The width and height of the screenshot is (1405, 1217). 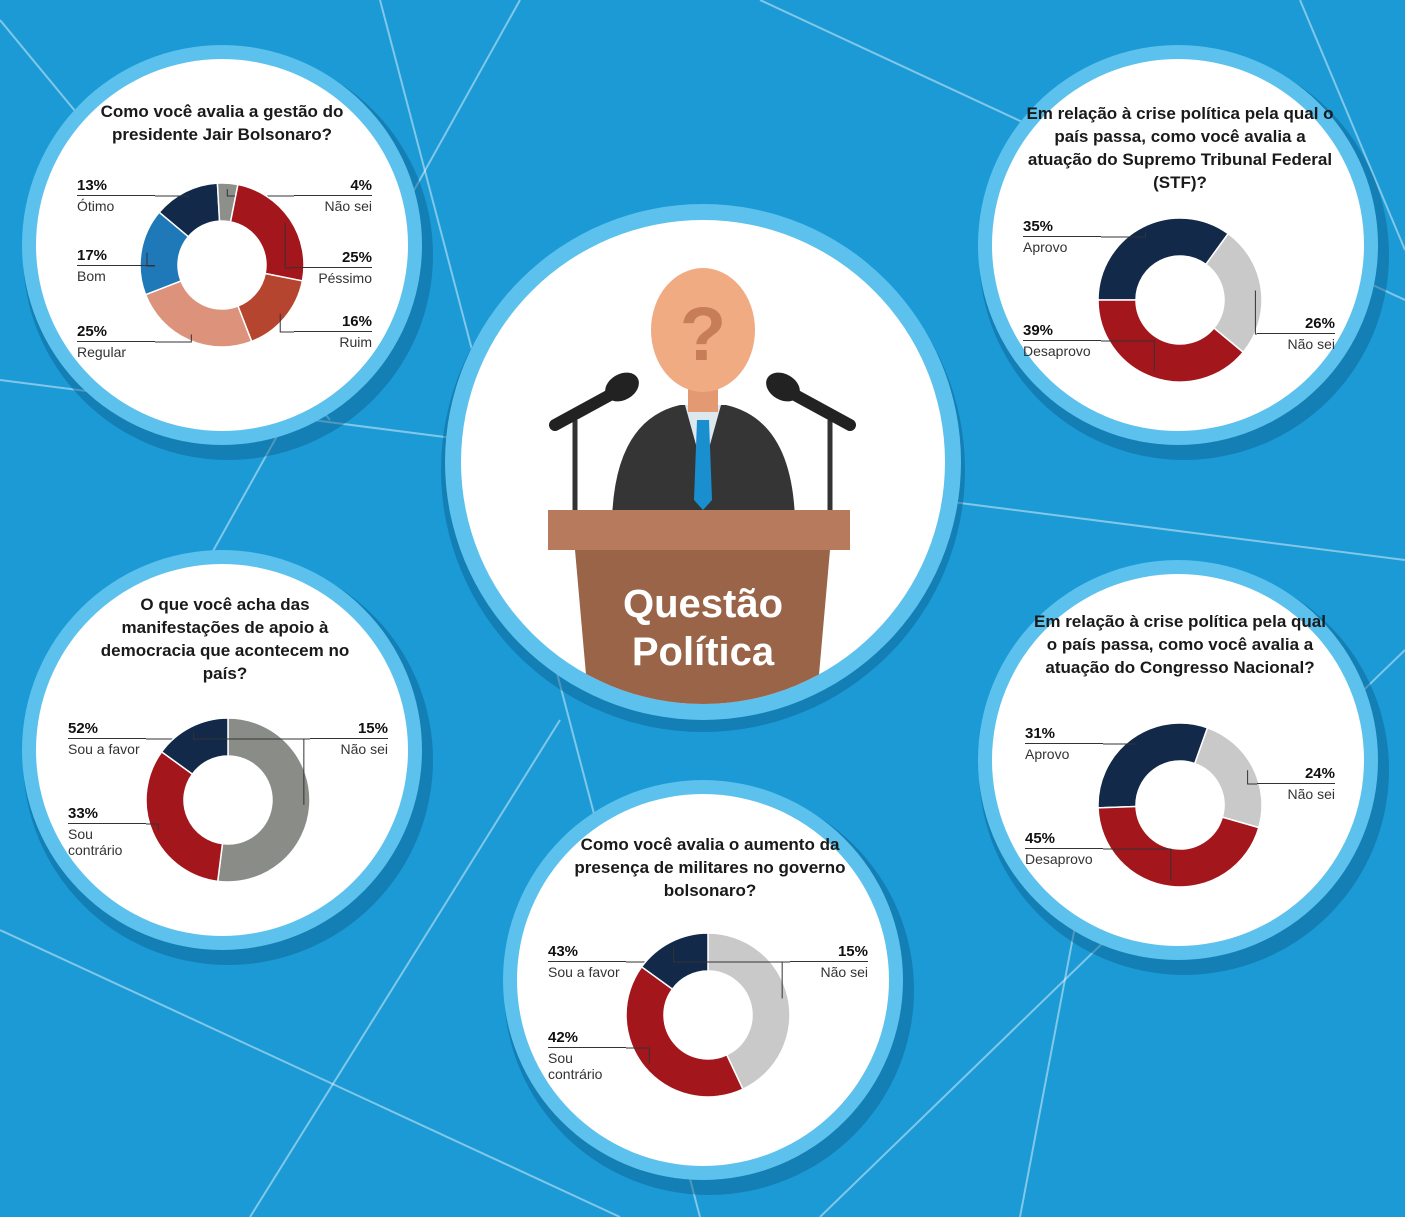 What do you see at coordinates (1296, 324) in the screenshot?
I see `value-label: 26%` at bounding box center [1296, 324].